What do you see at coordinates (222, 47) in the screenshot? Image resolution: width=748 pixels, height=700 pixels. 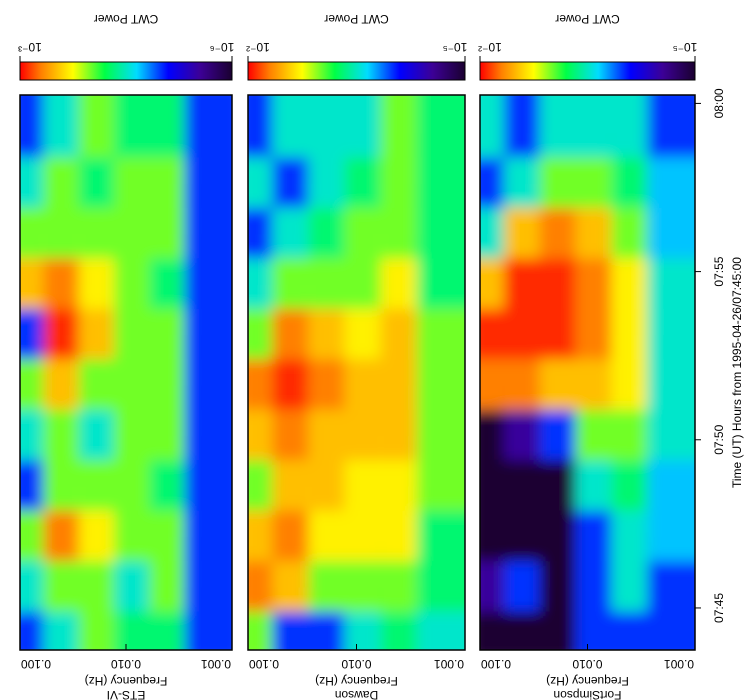 I see `colorbar-tick-label: 10⁻⁶` at bounding box center [222, 47].